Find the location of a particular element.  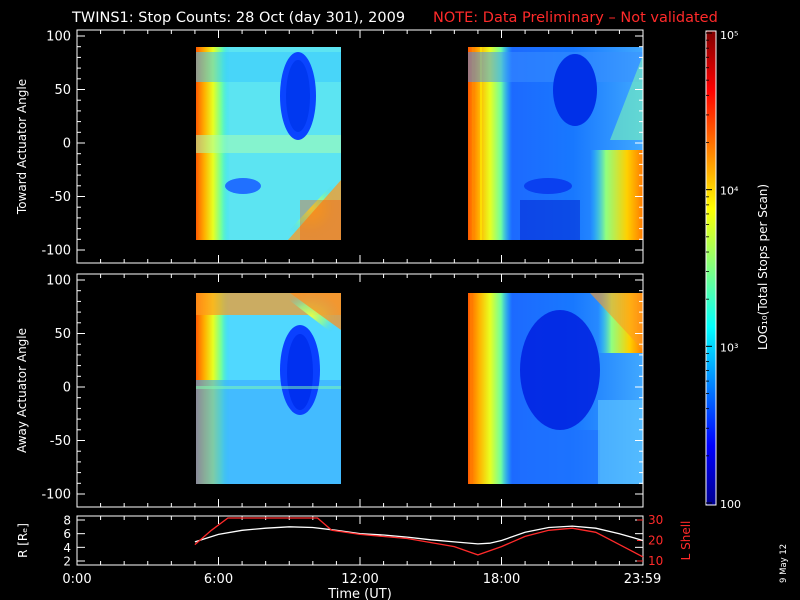

bottom-ytick-label: 6 is located at coordinates (67, 534).